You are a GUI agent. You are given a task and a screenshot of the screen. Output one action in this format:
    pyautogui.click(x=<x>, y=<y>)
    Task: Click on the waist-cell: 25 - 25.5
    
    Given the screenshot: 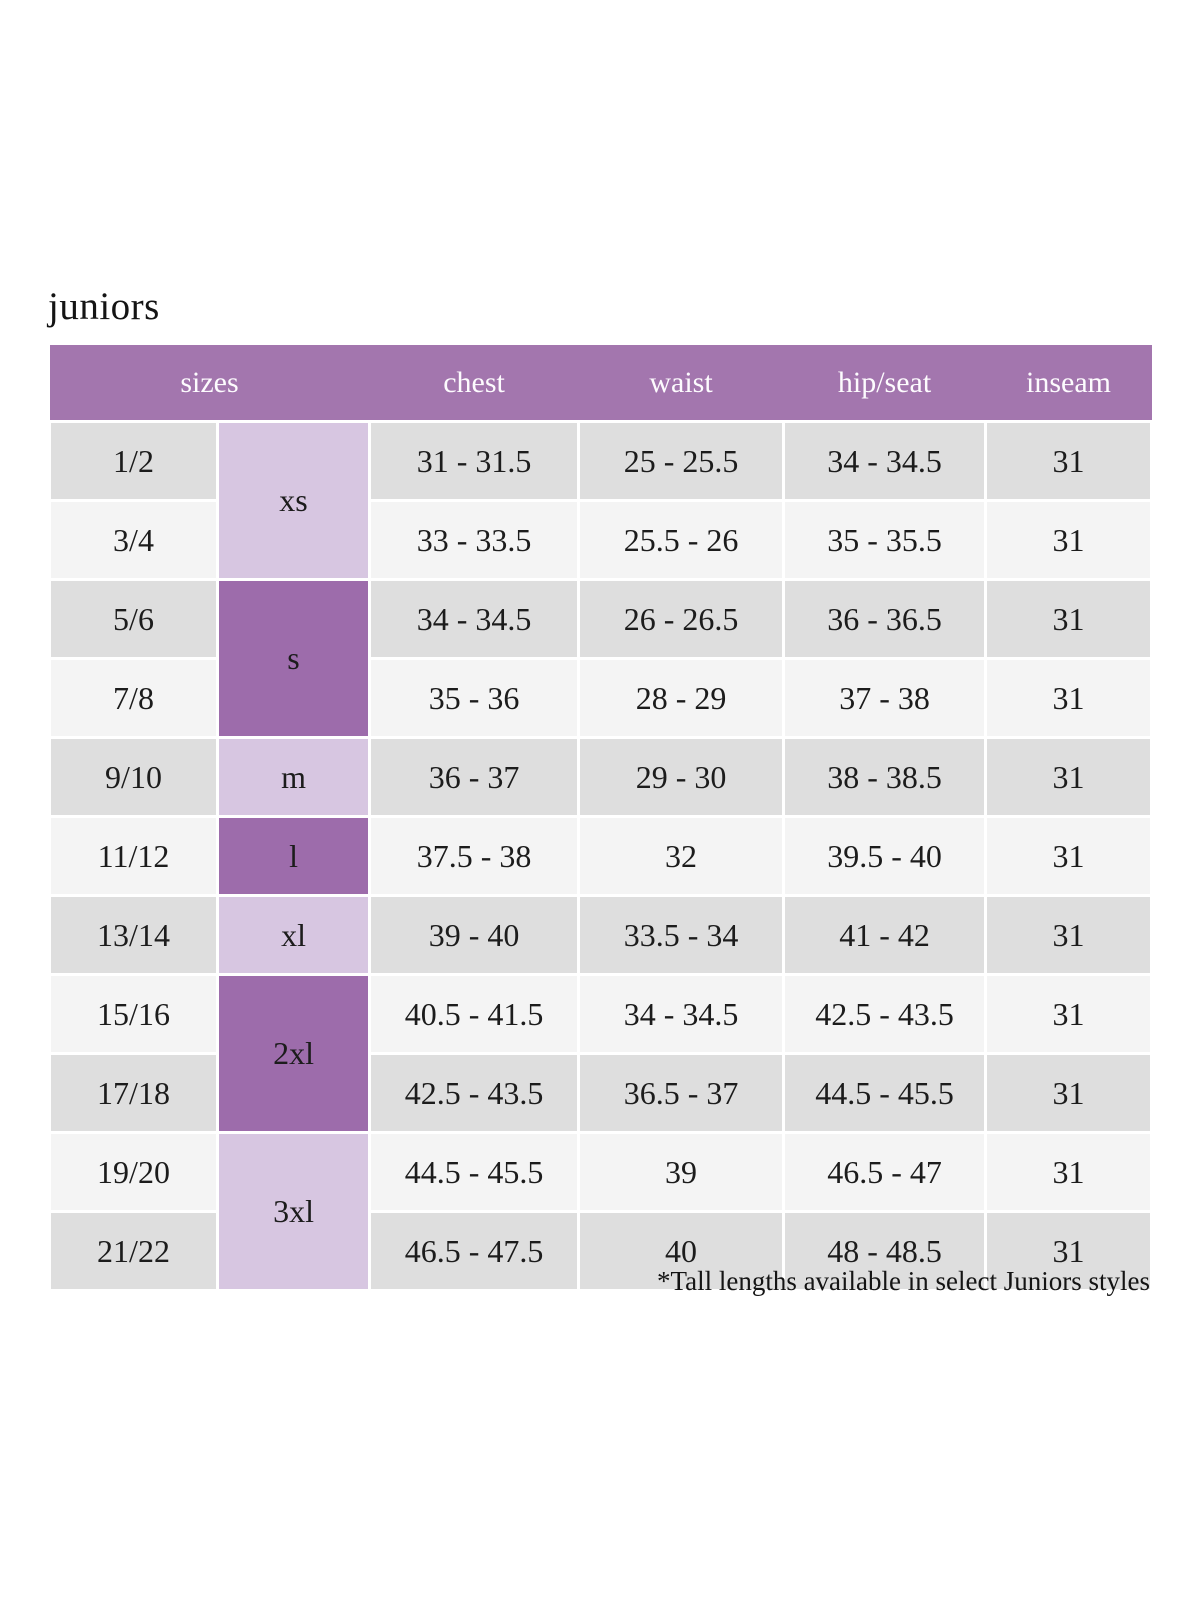 What is the action you would take?
    pyautogui.click(x=681, y=461)
    